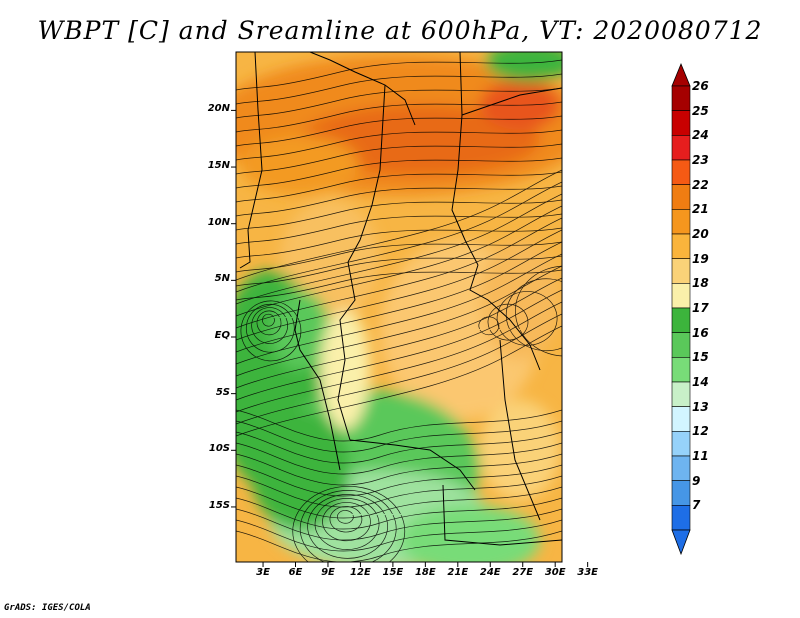 The image size is (800, 618). I want to click on colorbar-label: 23, so click(700, 160).